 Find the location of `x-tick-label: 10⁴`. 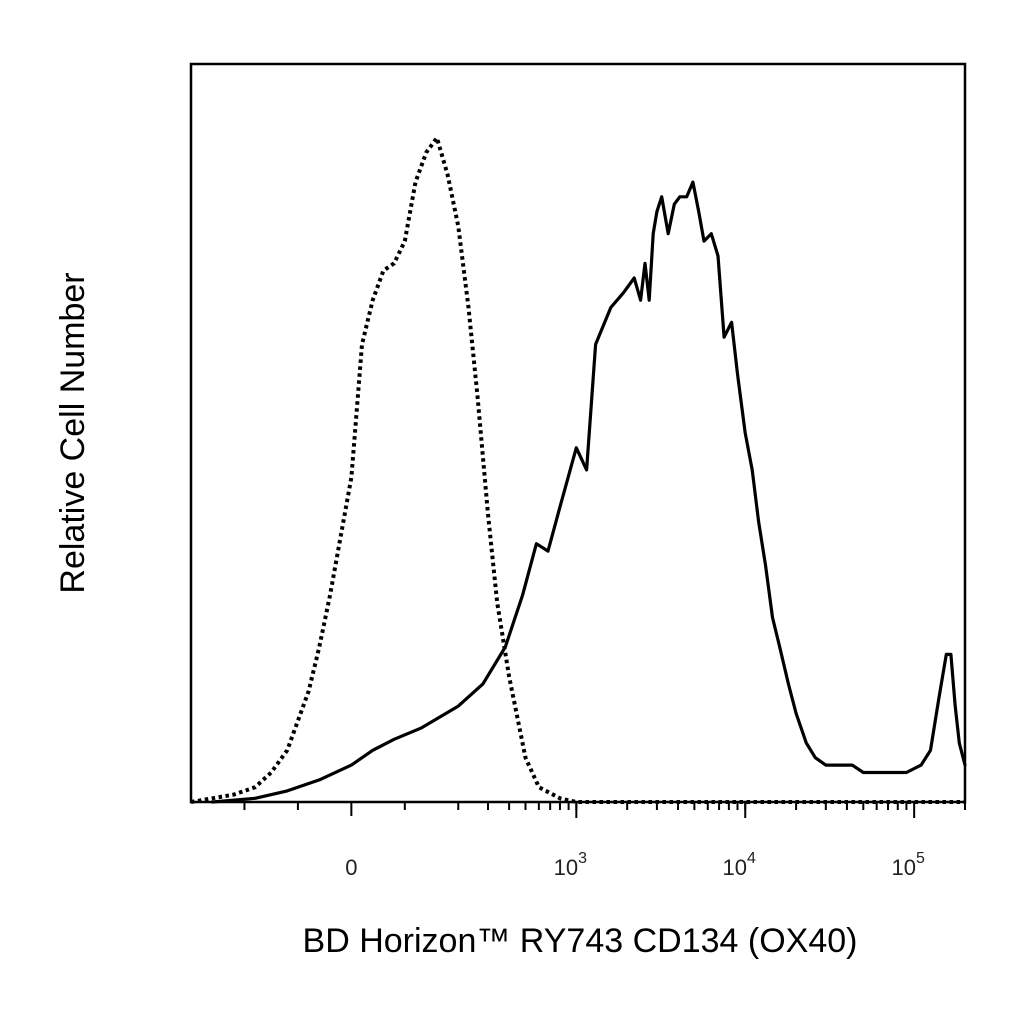

x-tick-label: 10⁴ is located at coordinates (739, 865).